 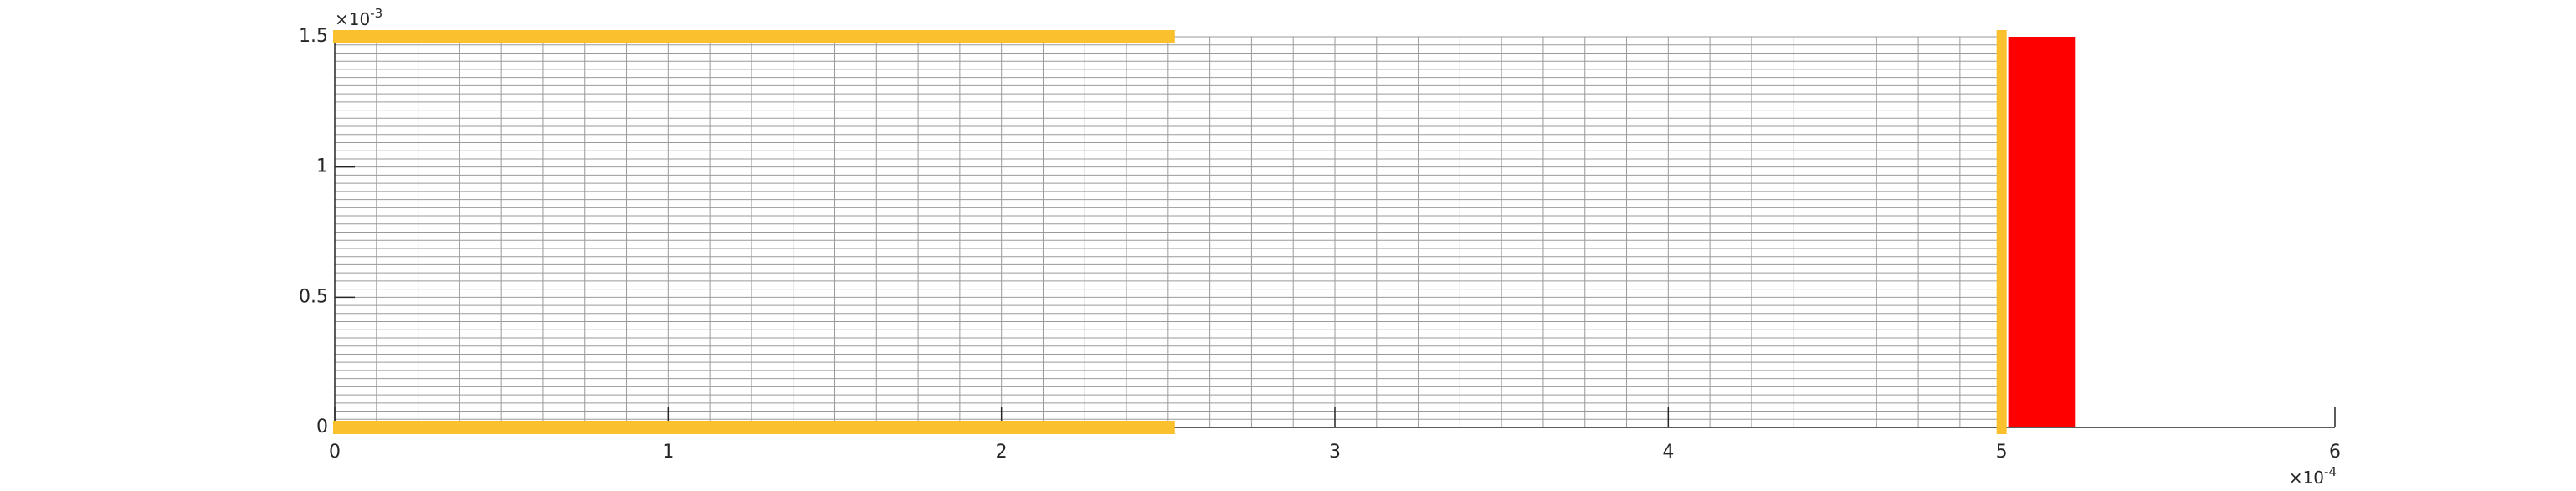 I want to click on y-tick-label: 1, so click(x=322, y=166).